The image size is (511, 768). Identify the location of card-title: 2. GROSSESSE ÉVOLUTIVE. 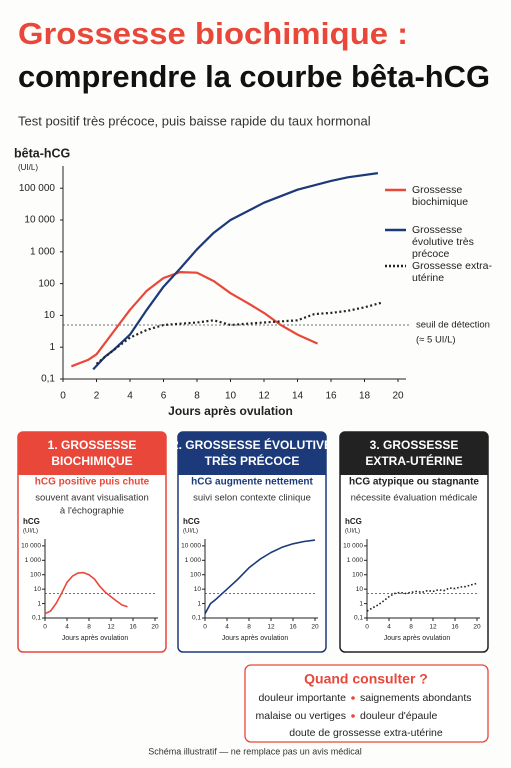
(252, 444).